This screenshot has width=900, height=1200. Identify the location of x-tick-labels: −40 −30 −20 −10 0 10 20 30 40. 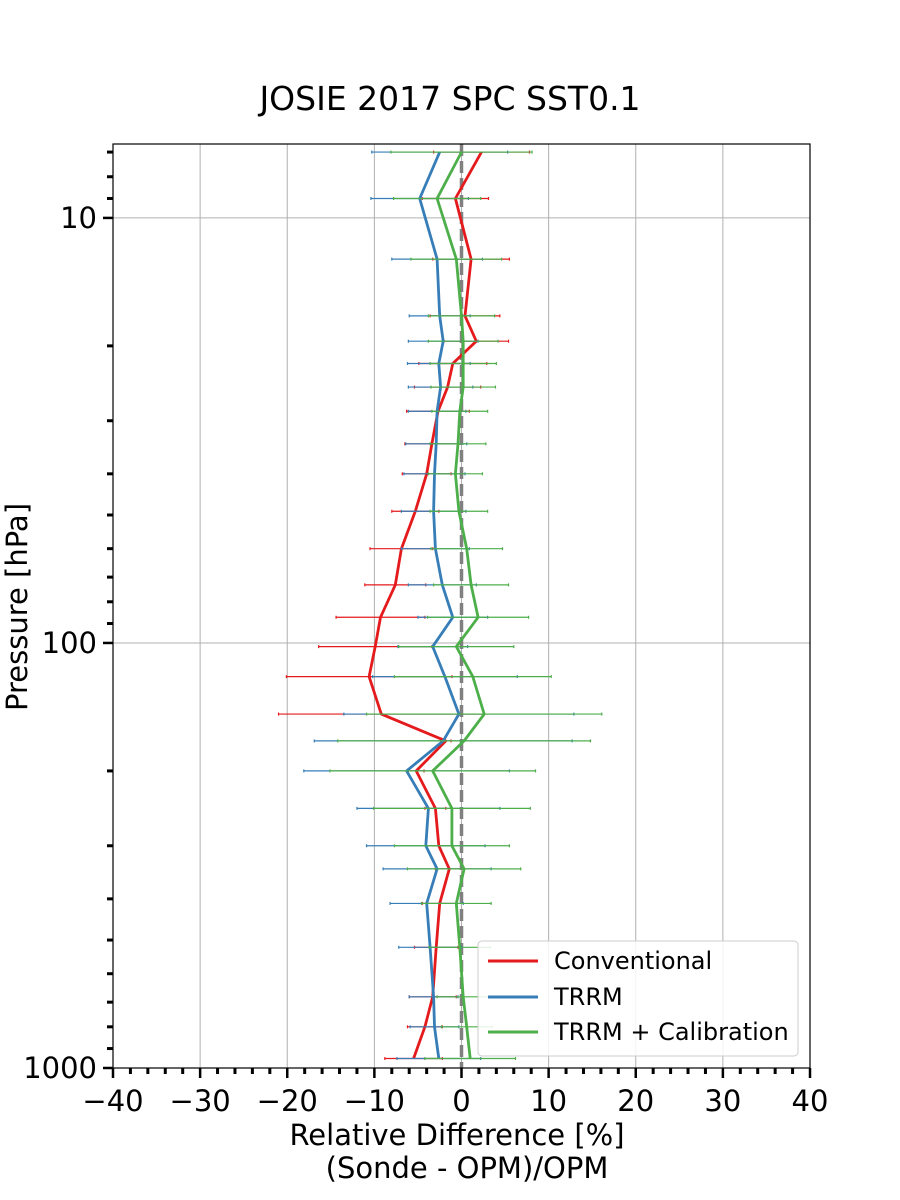
(455, 1101).